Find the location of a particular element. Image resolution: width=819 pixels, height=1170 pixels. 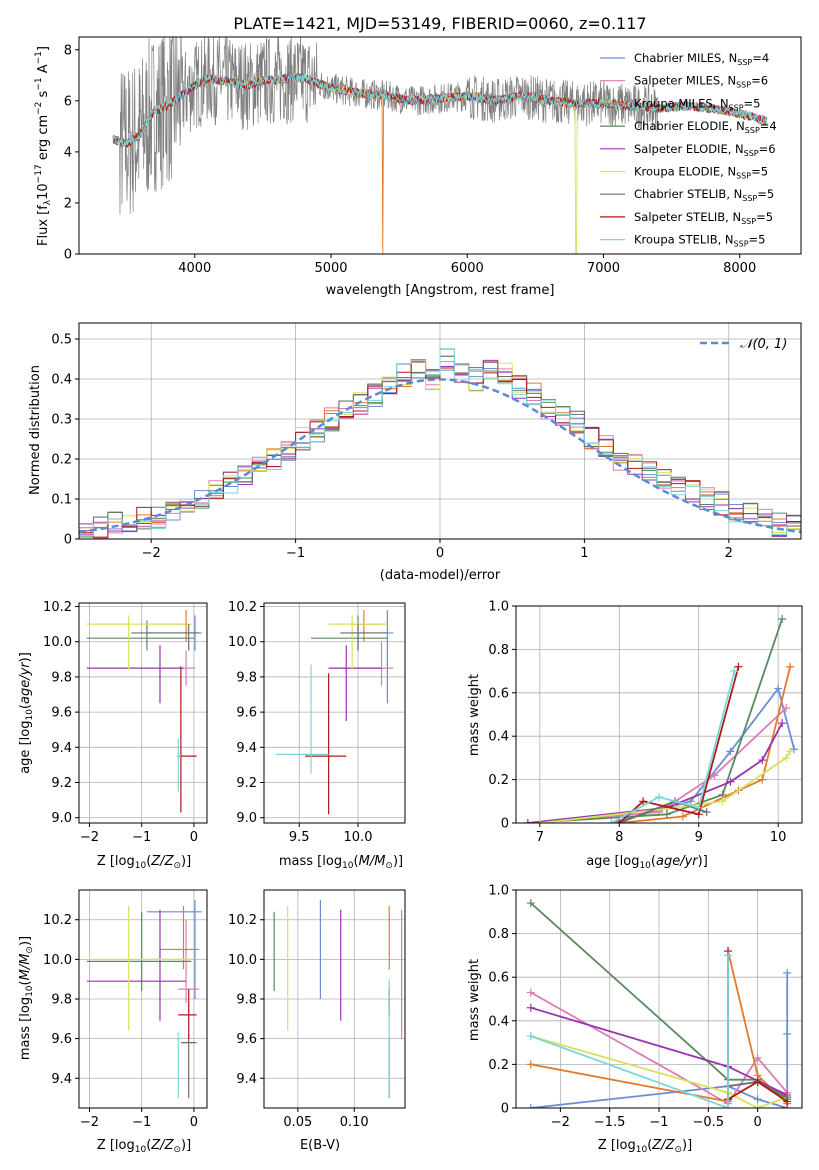

legend-entry: Kroupa MILES, NSSP=5 is located at coordinates (680, 104).